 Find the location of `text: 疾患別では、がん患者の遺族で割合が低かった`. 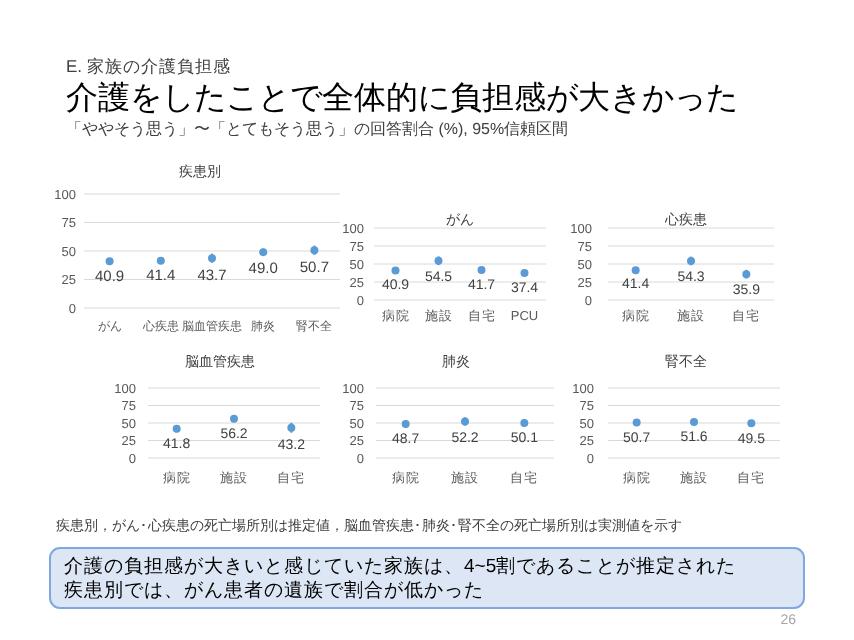

text: 疾患別では、がん患者の遺族で割合が低かった is located at coordinates (274, 590).